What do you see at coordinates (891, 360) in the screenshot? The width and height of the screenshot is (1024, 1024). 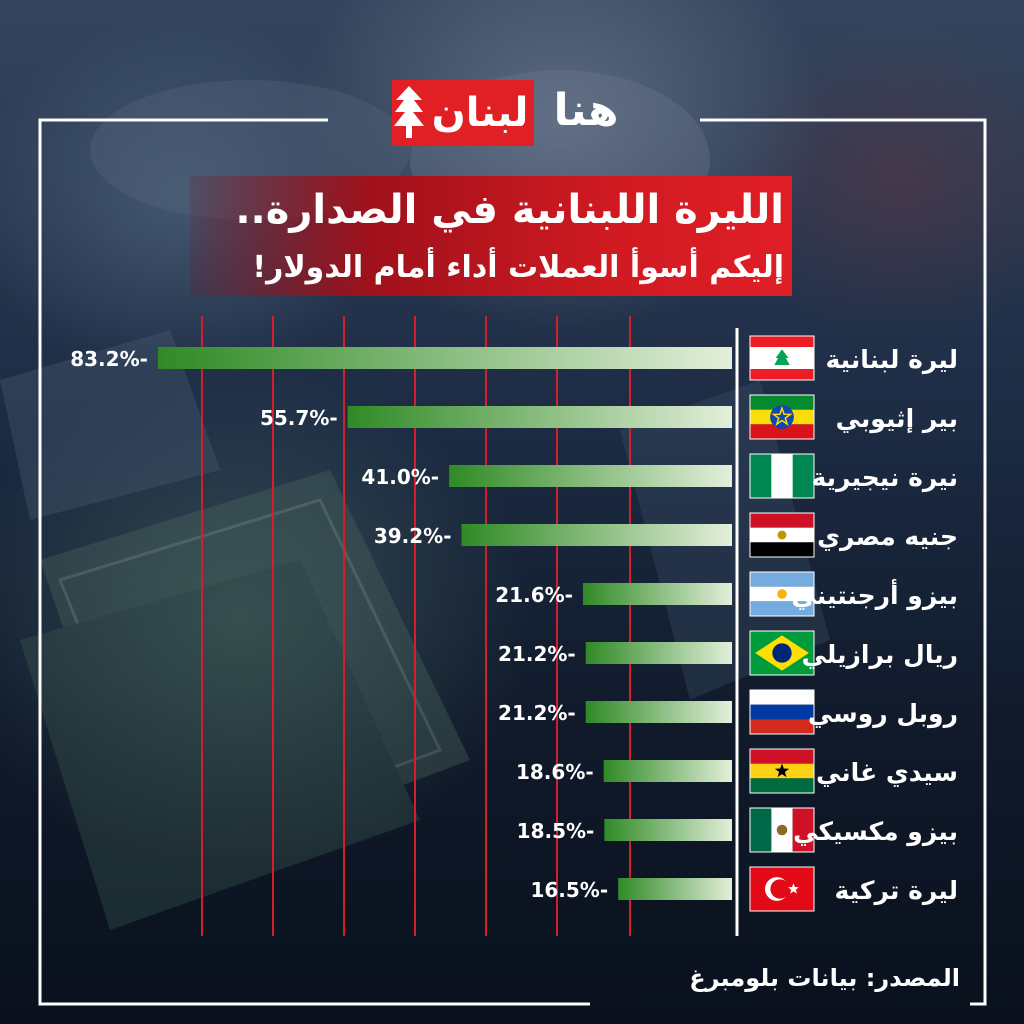 I see `category-label: ليرة لبنانية` at bounding box center [891, 360].